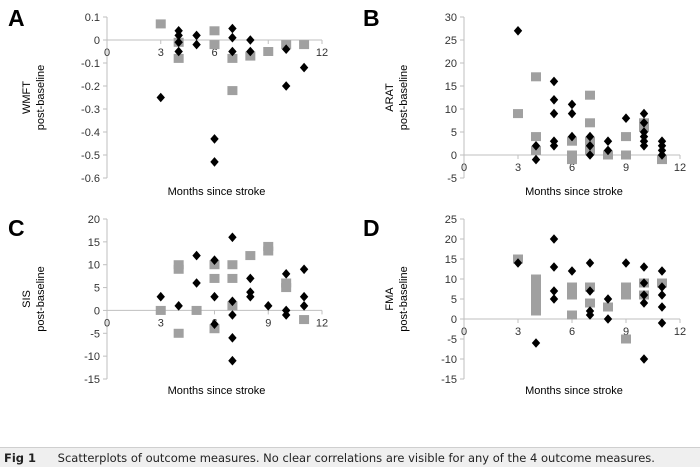 The height and width of the screenshot is (470, 700). What do you see at coordinates (518, 332) in the screenshot?
I see `panel-d-x-tick-label: 3` at bounding box center [518, 332].